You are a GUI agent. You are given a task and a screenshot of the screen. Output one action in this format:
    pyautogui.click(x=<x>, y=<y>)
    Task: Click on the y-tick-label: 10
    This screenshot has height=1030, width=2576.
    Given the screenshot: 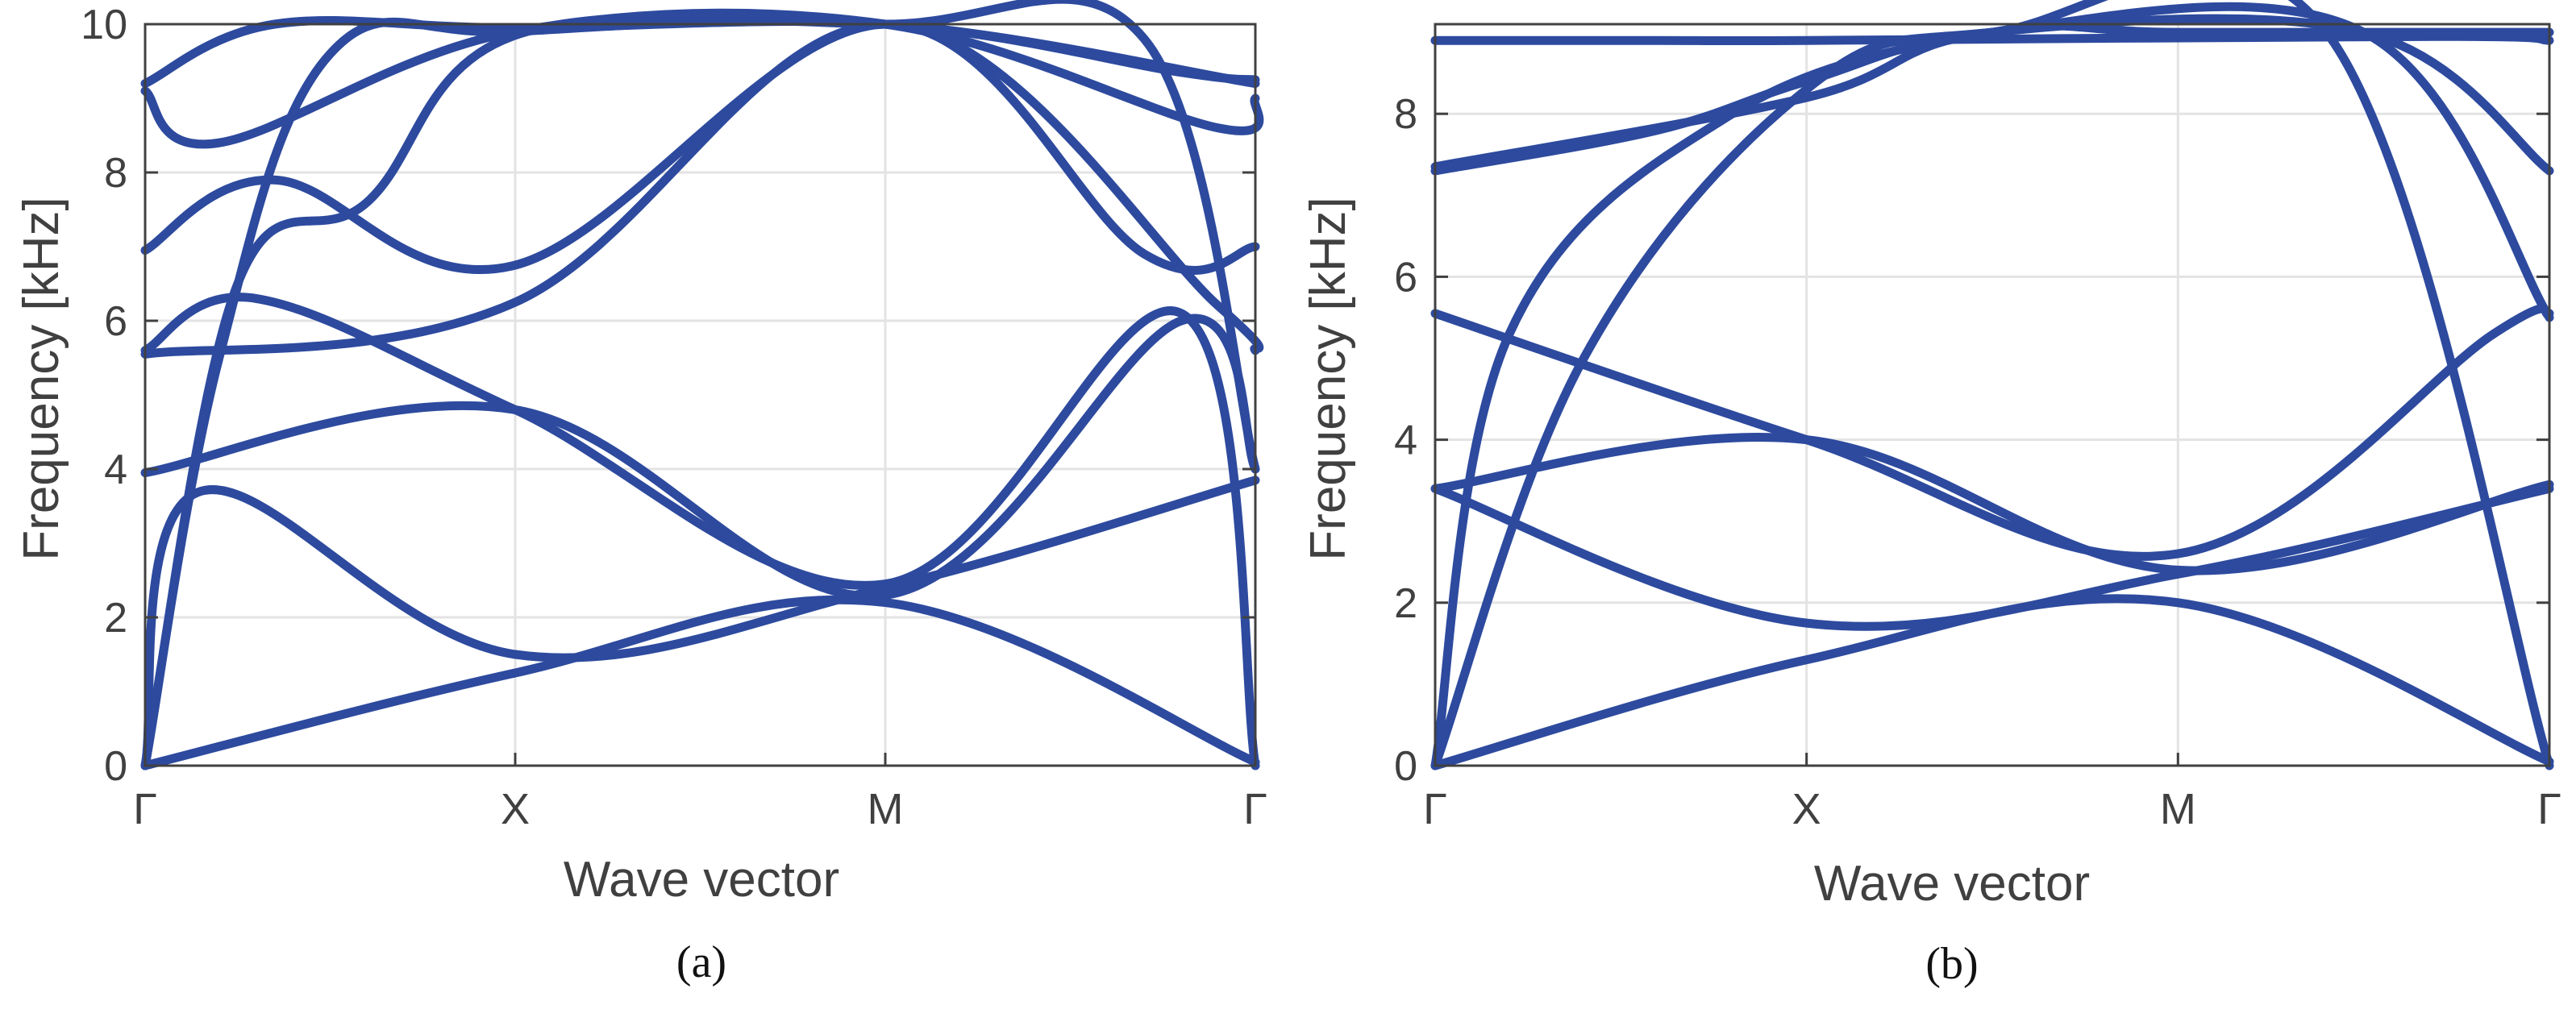 What is the action you would take?
    pyautogui.click(x=104, y=25)
    